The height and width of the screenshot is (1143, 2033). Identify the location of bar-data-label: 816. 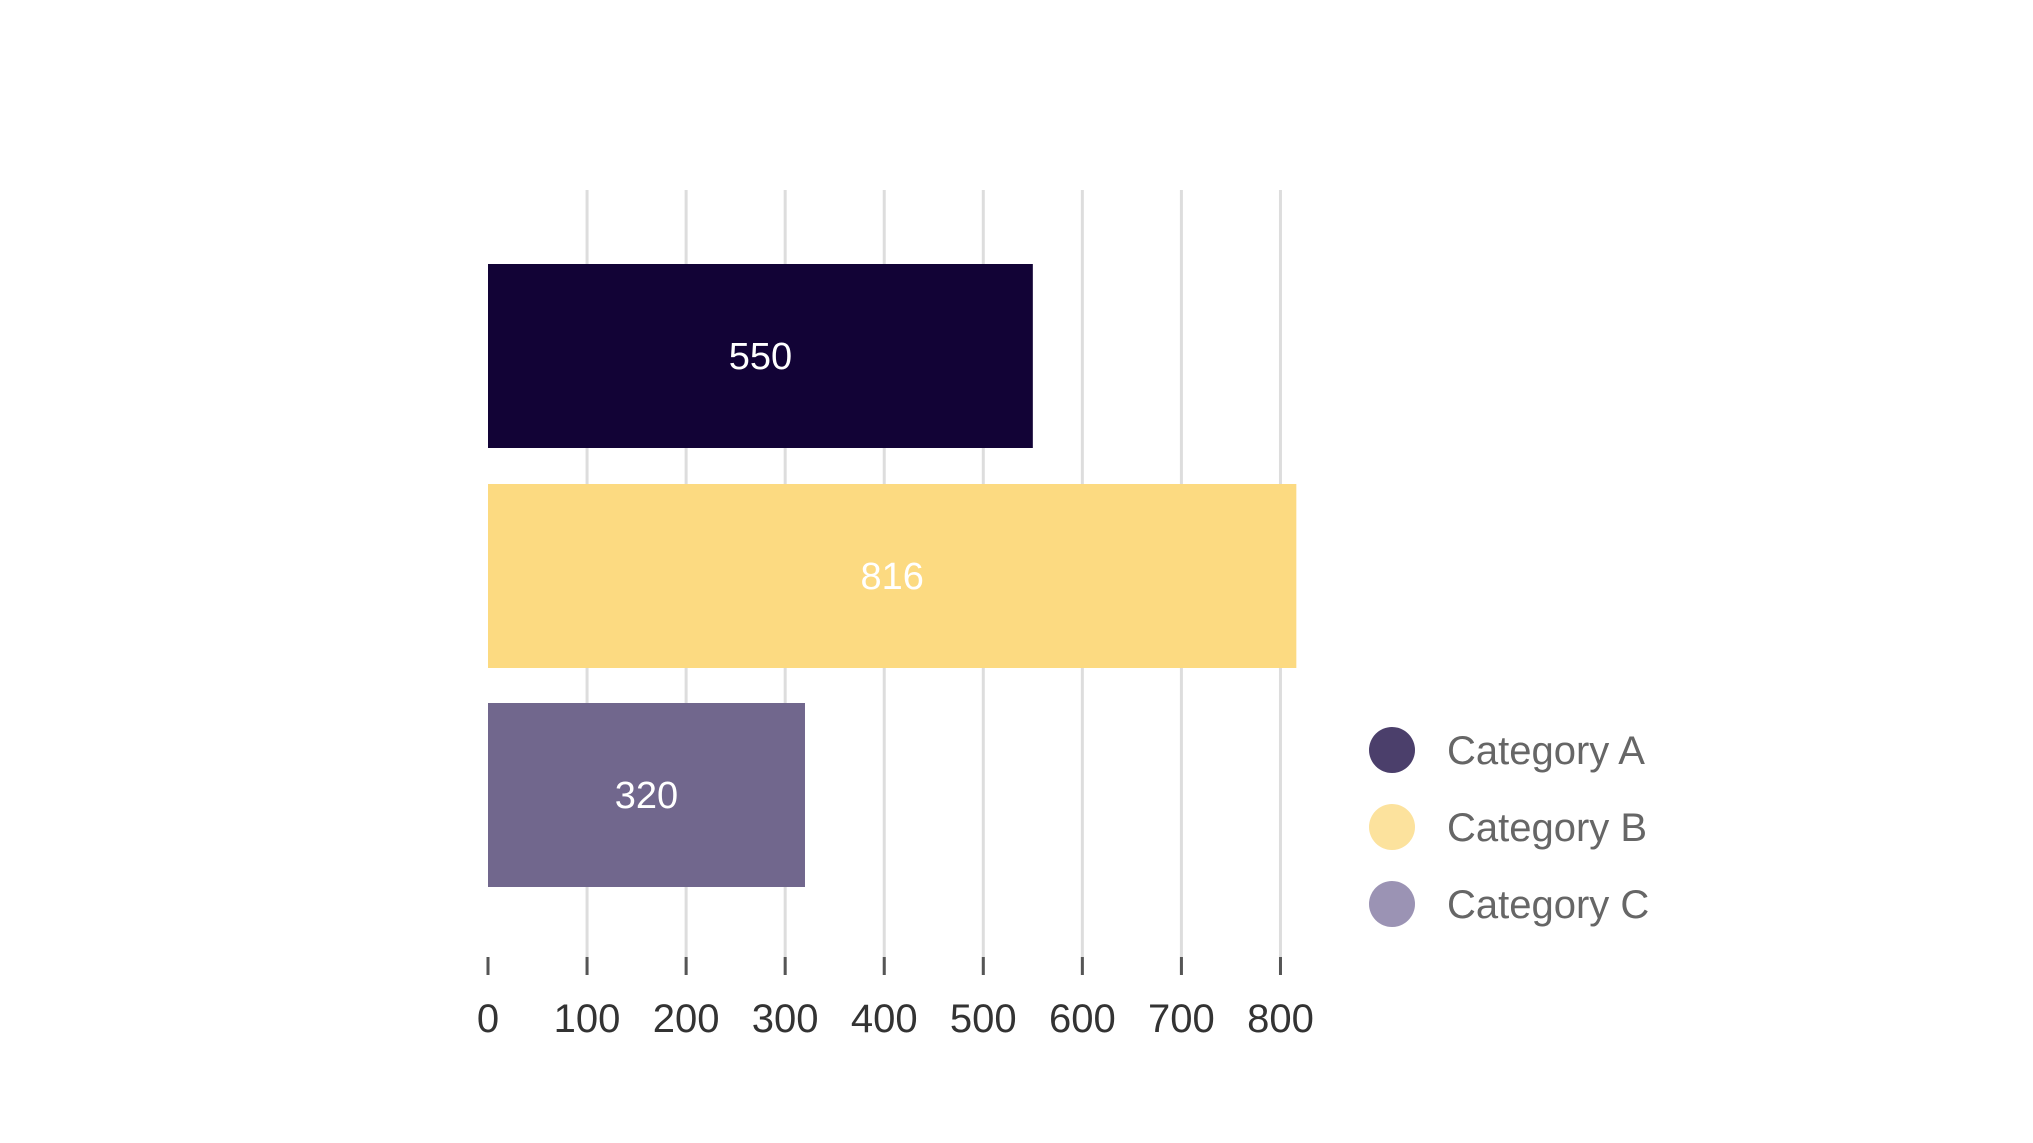
(891, 577).